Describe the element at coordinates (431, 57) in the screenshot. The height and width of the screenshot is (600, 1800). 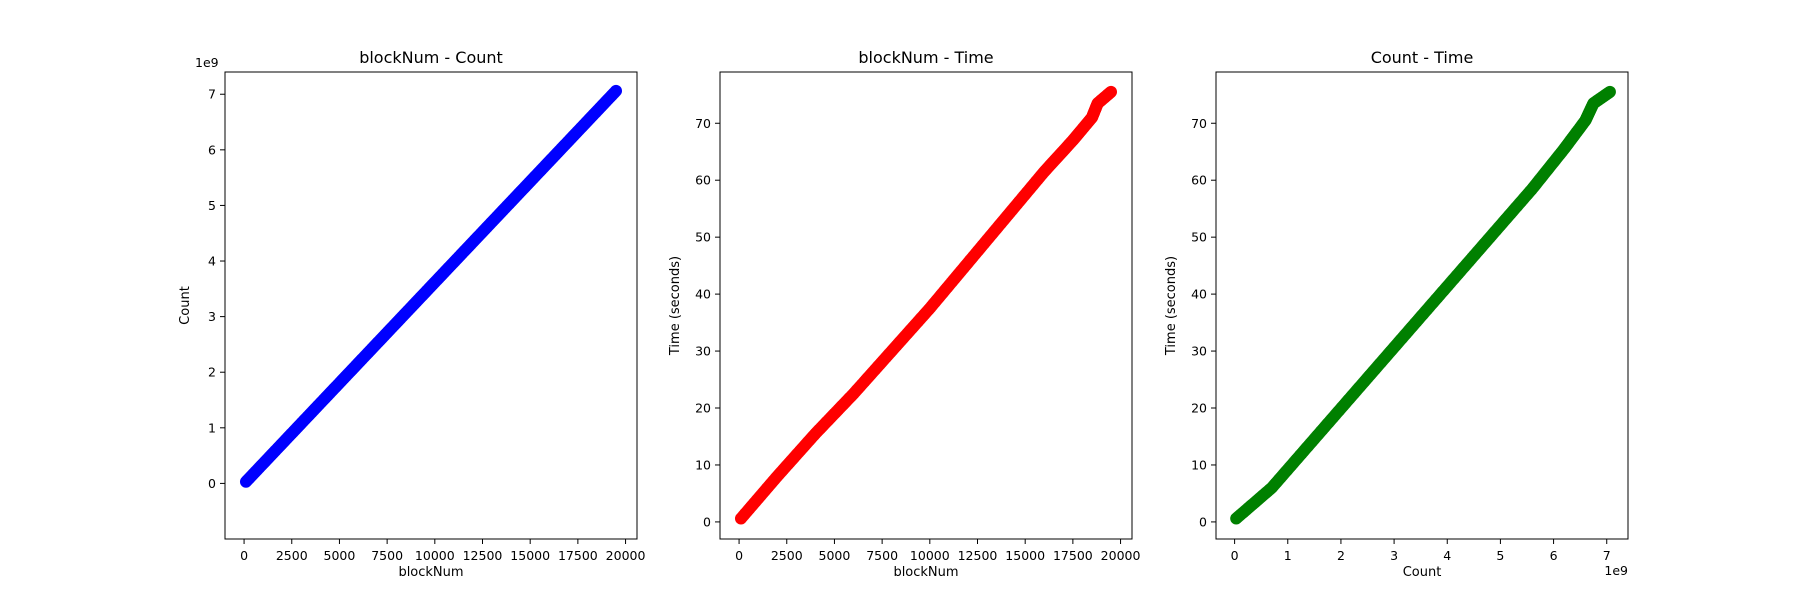
I see `chart-title: blockNum - Count` at that location.